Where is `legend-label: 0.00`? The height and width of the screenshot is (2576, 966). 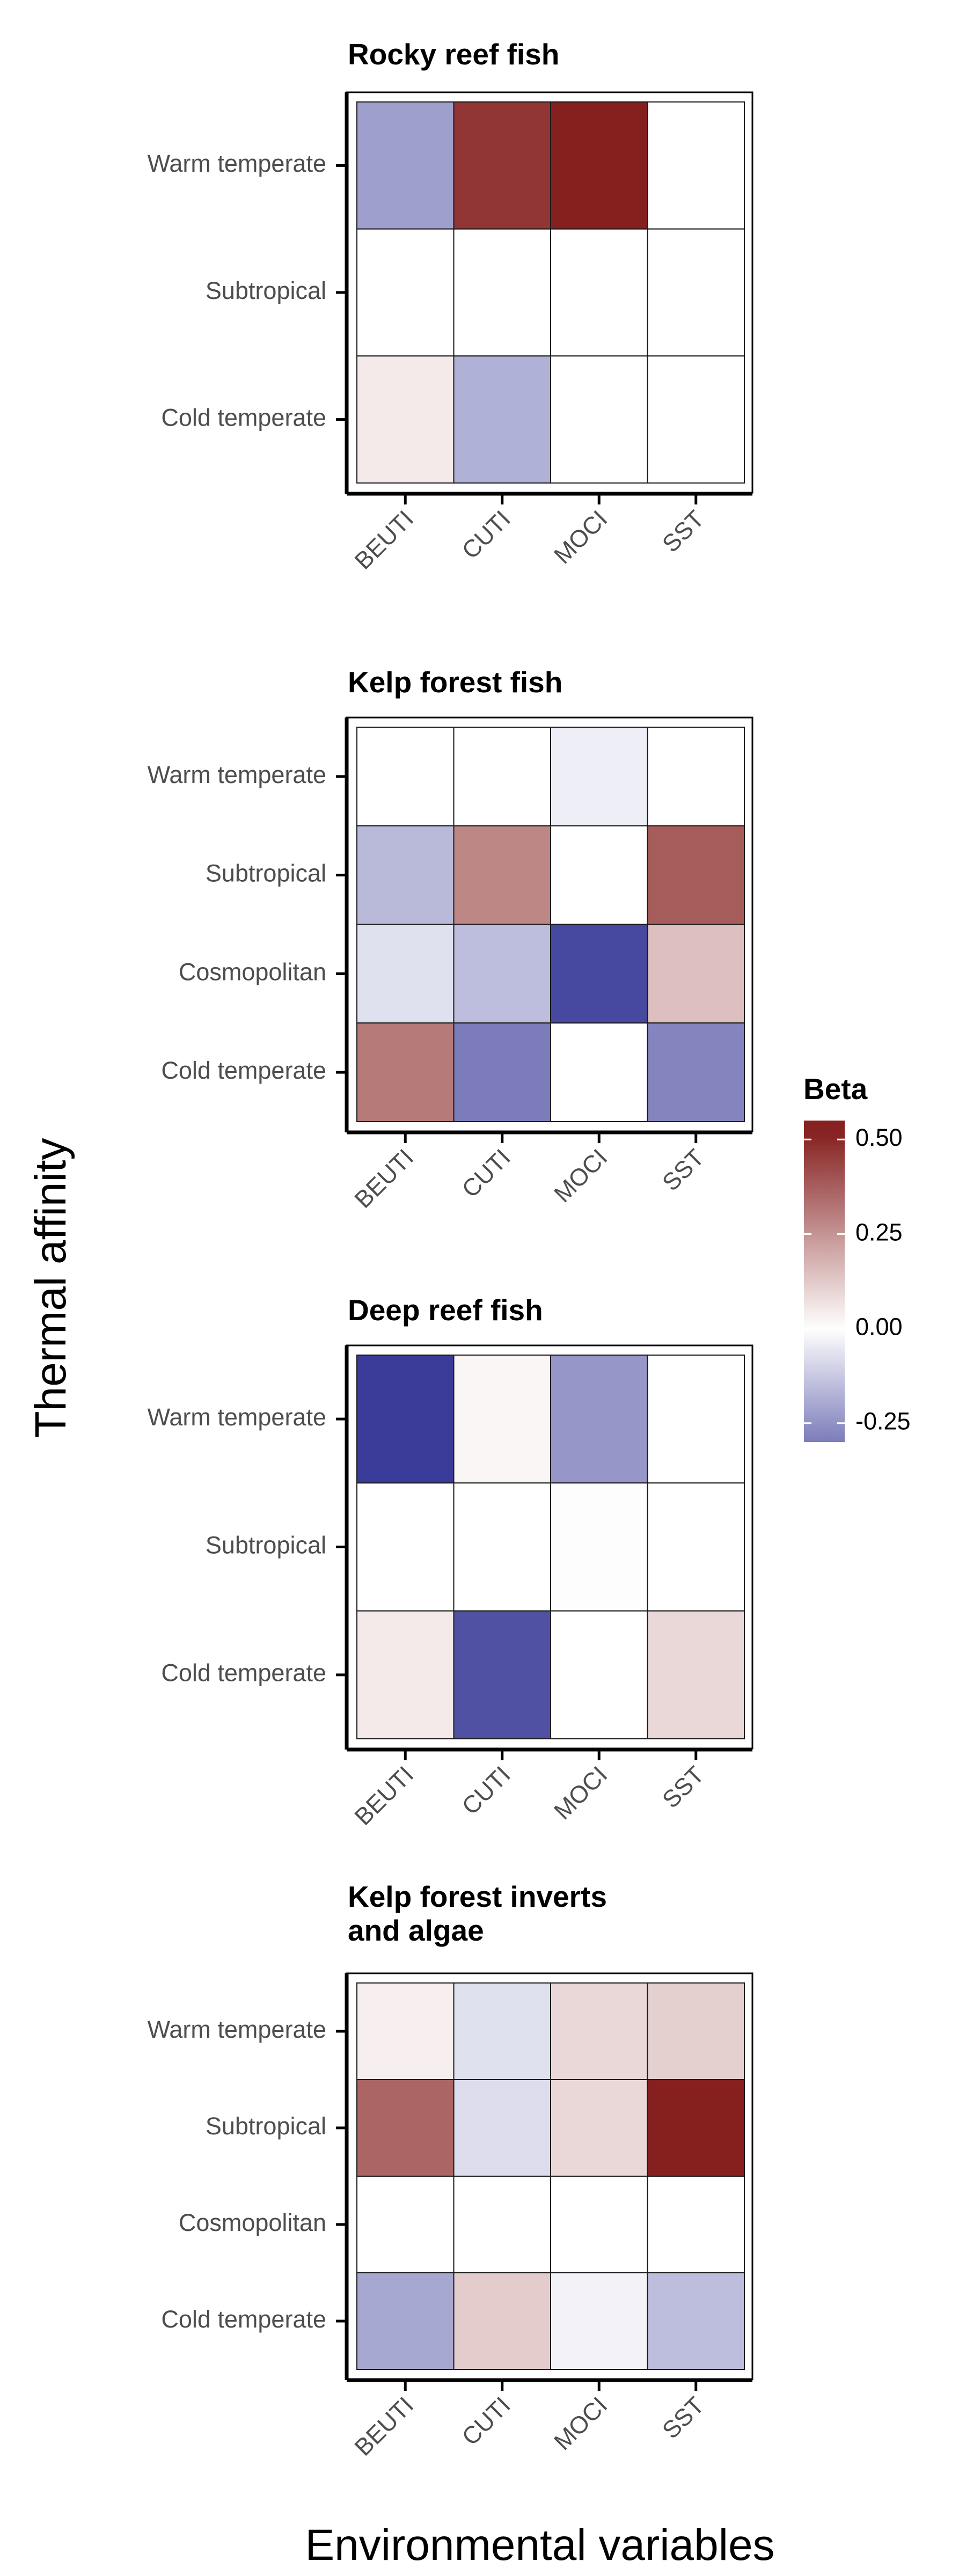 legend-label: 0.00 is located at coordinates (879, 1326).